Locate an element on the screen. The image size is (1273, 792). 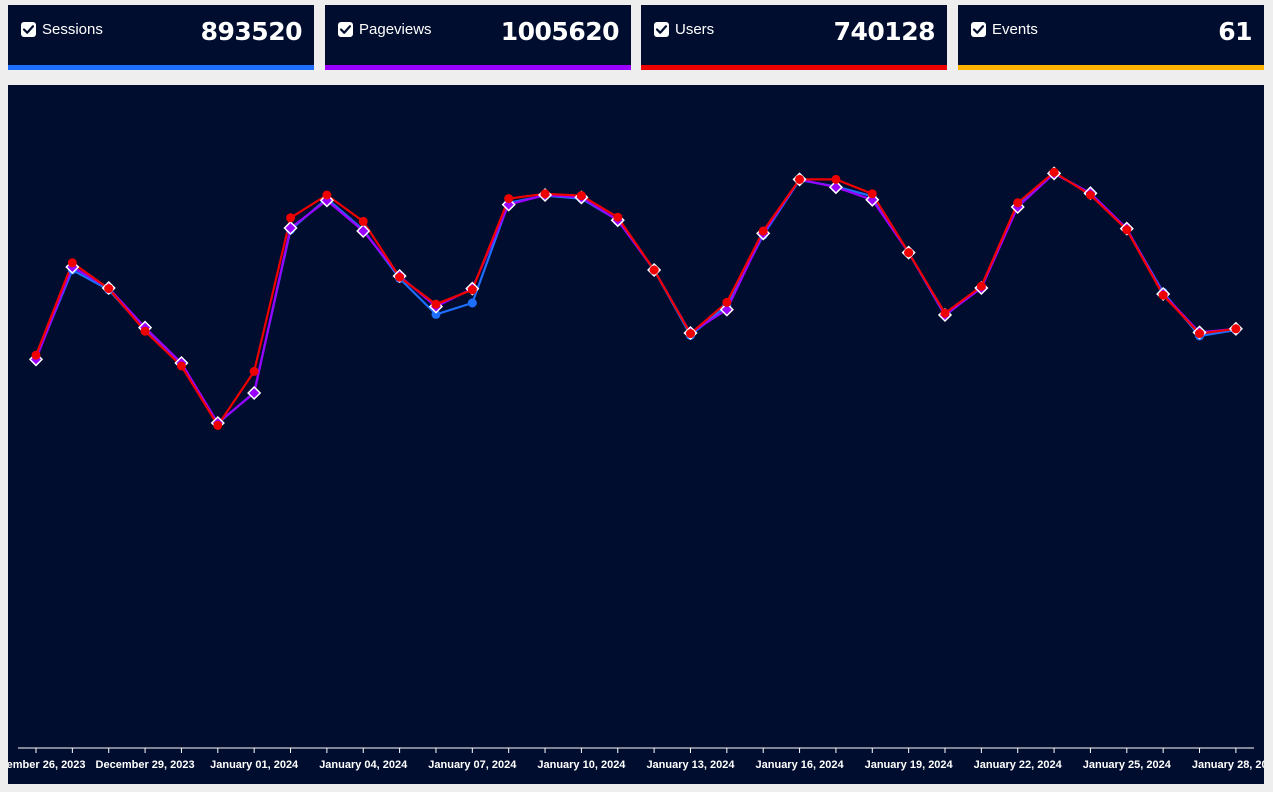
x-tick-label: January 04, 2024 is located at coordinates (363, 765).